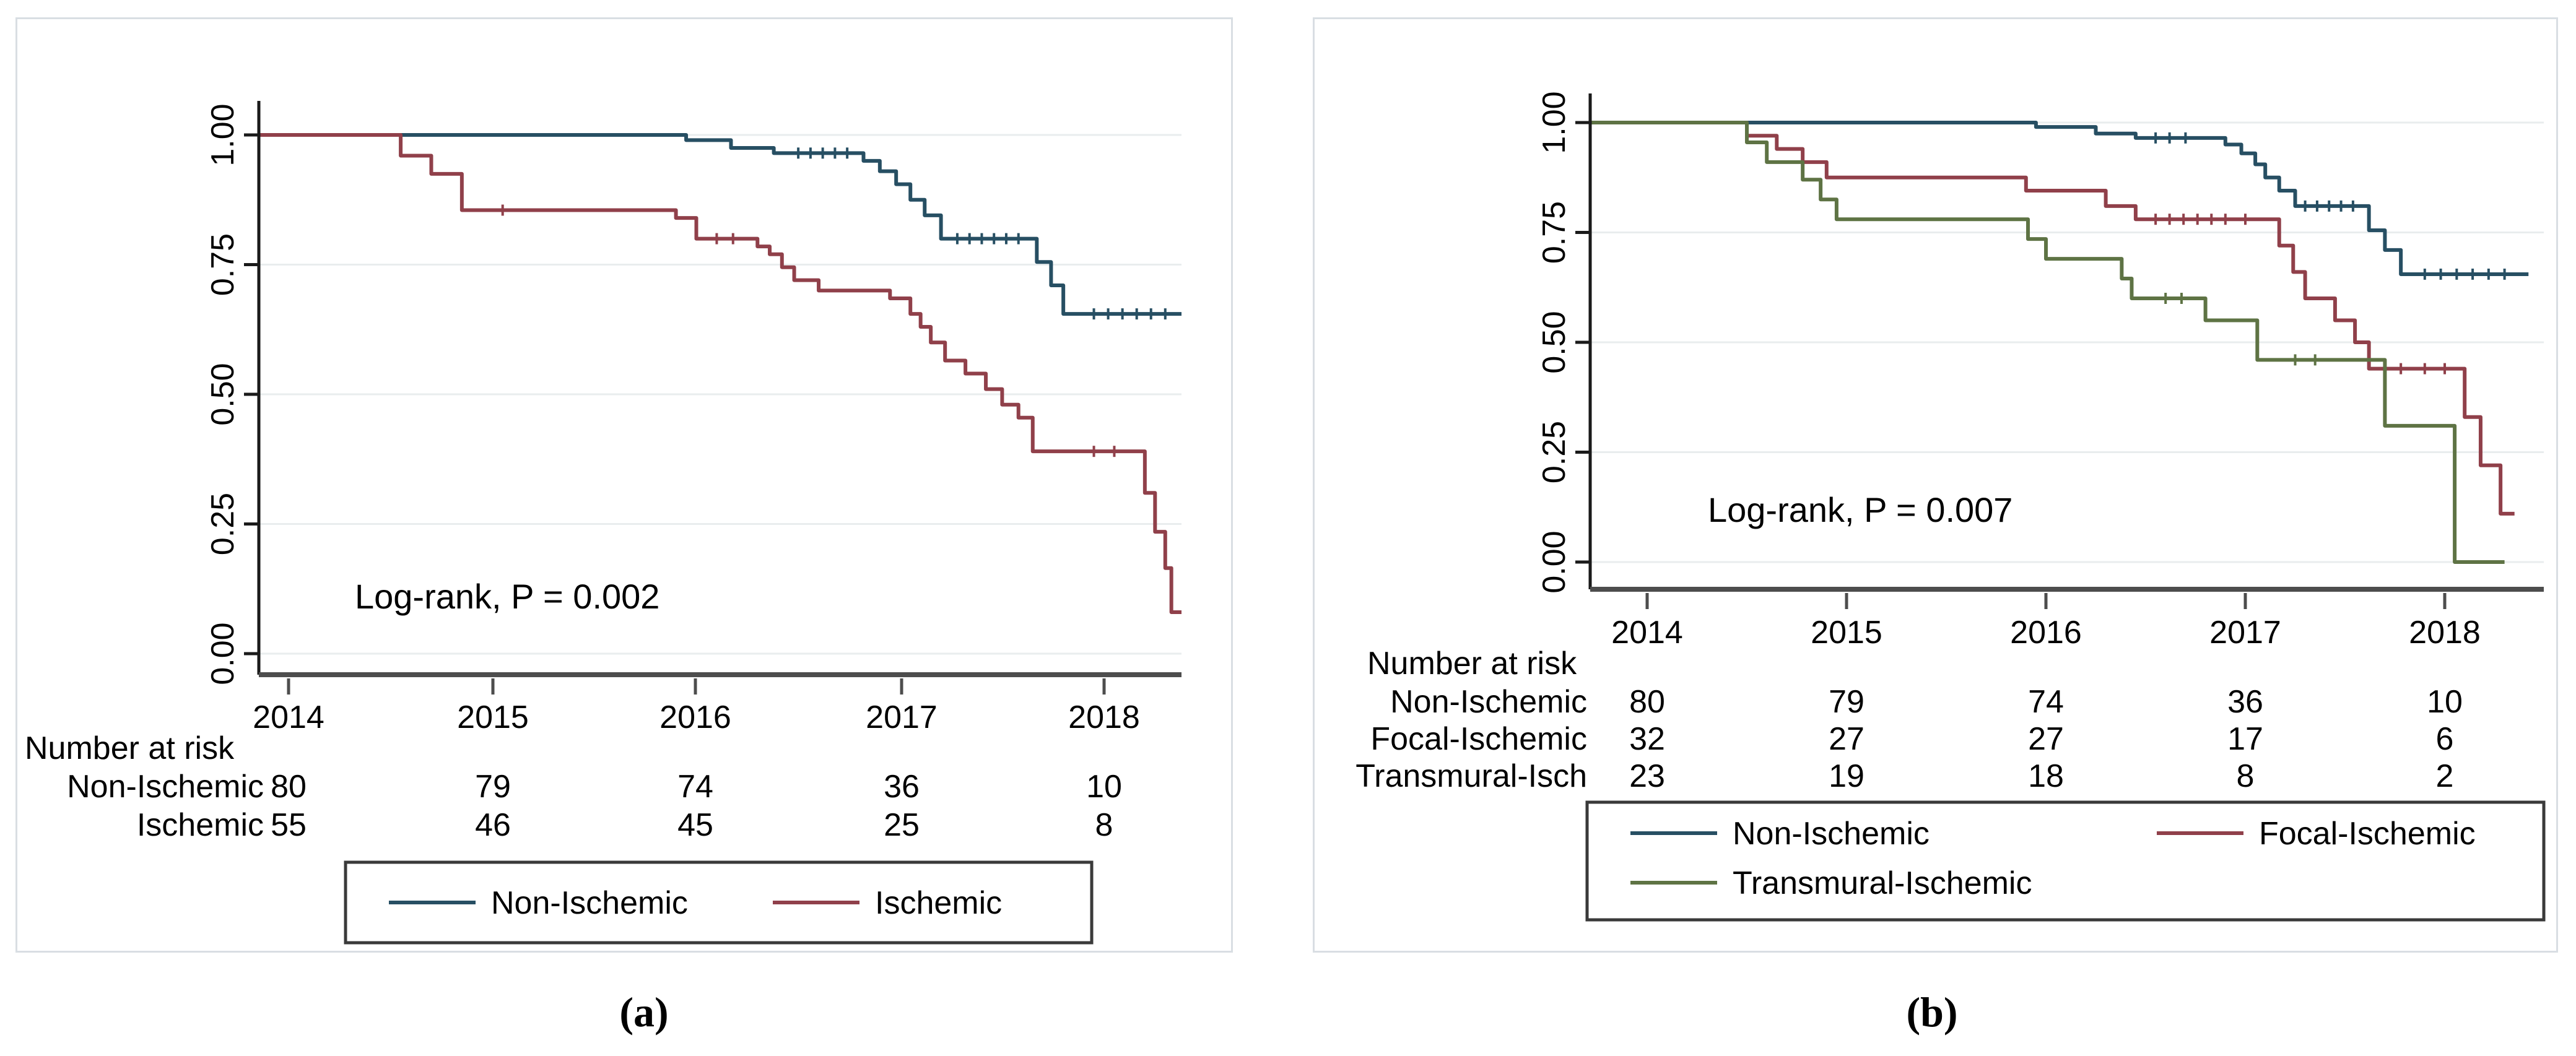 The image size is (2576, 1056). I want to click on series-transmural-ischemic, so click(2047, 342).